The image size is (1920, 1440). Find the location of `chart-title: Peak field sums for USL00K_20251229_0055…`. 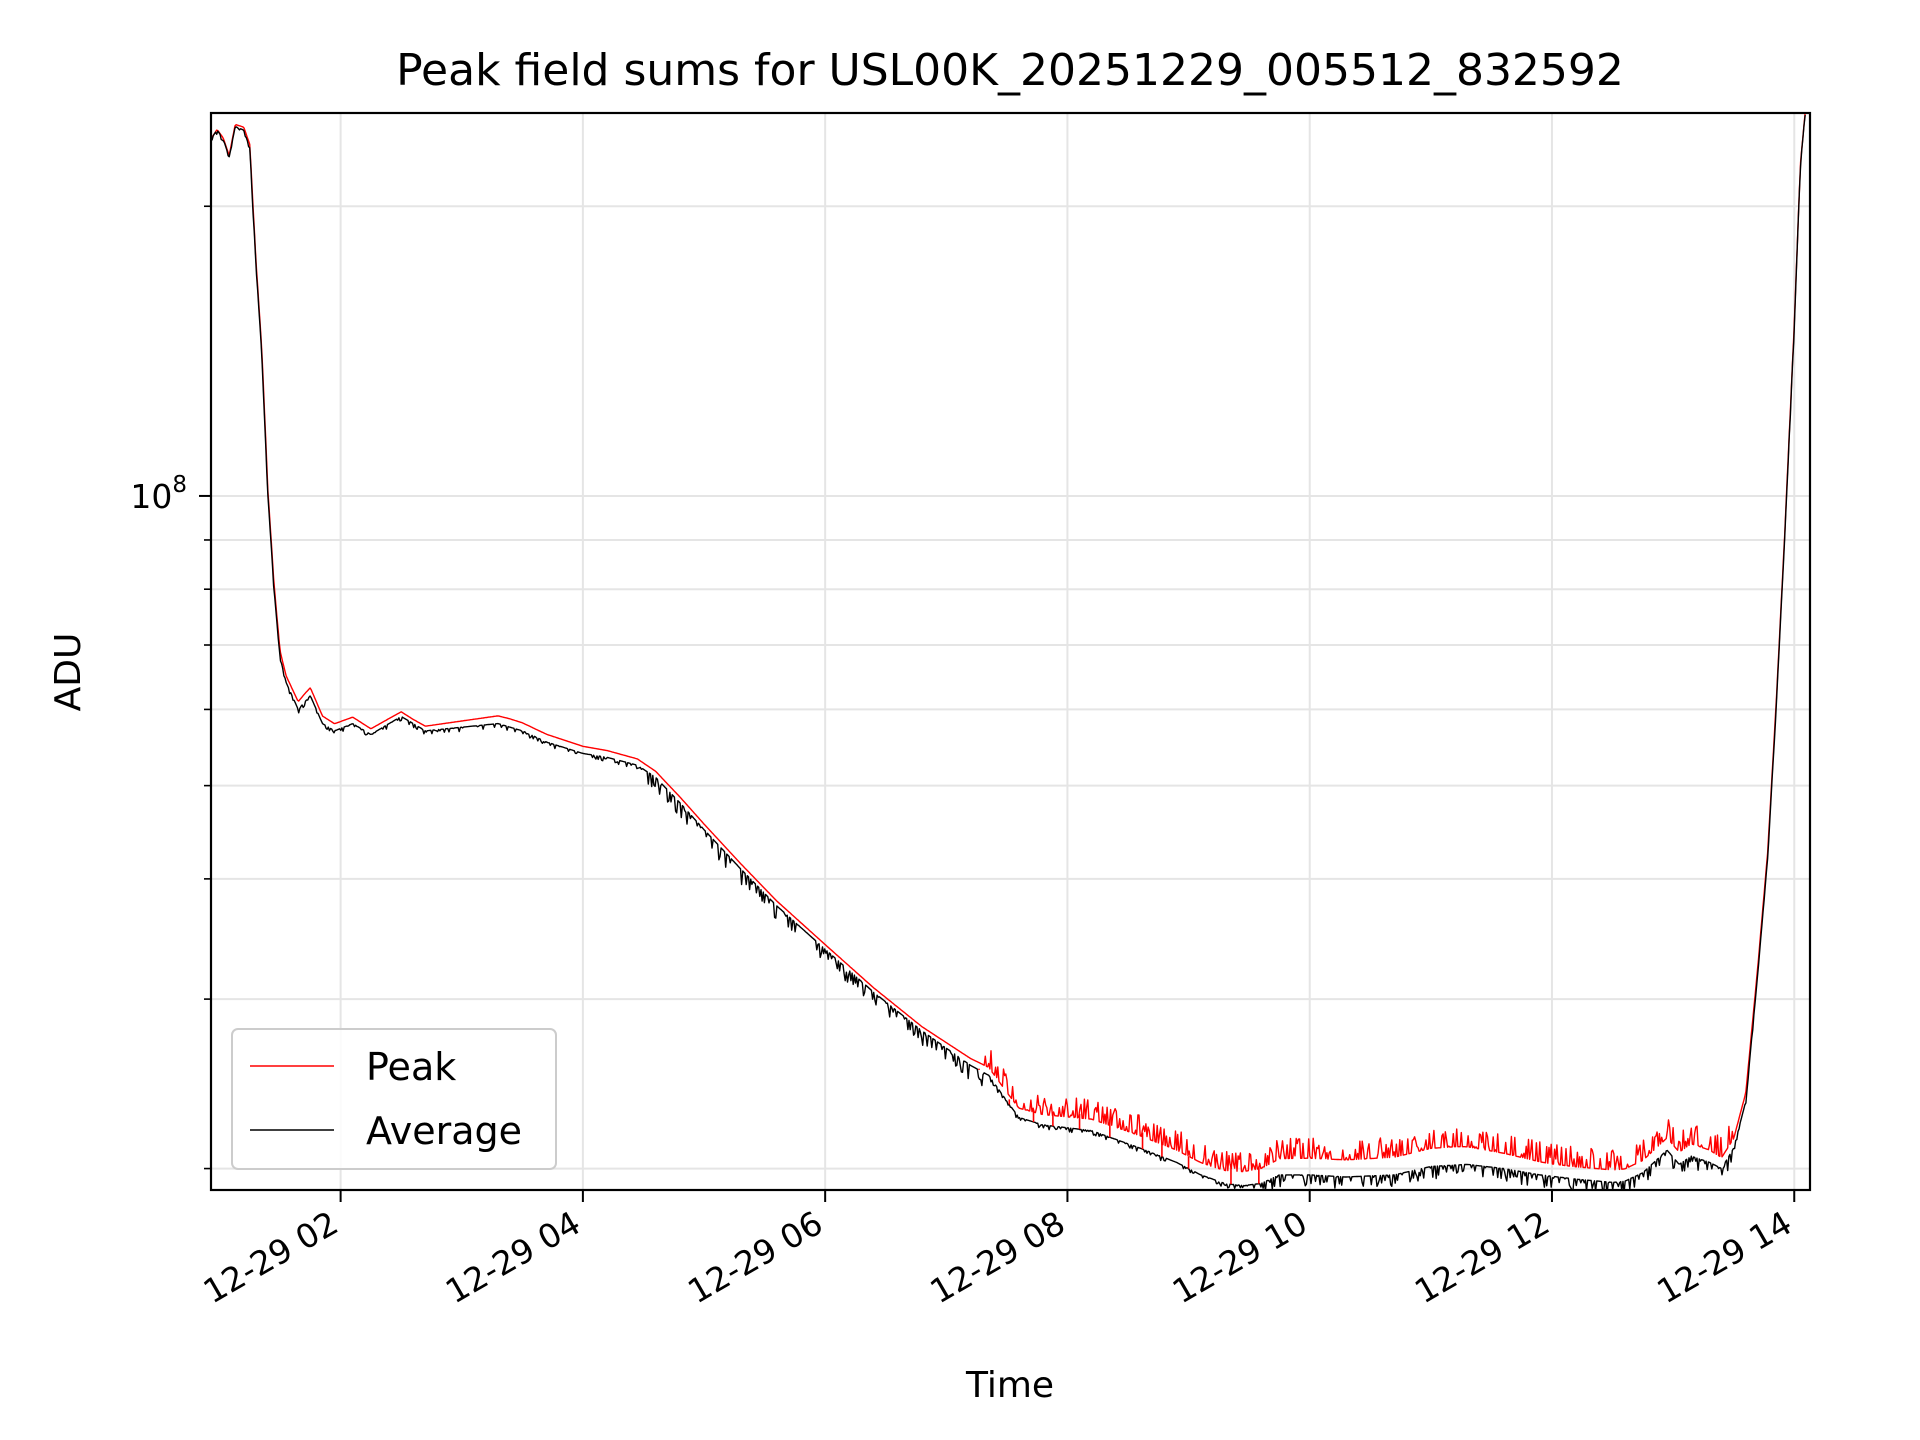

chart-title: Peak field sums for USL00K_20251229_0055… is located at coordinates (1010, 70).